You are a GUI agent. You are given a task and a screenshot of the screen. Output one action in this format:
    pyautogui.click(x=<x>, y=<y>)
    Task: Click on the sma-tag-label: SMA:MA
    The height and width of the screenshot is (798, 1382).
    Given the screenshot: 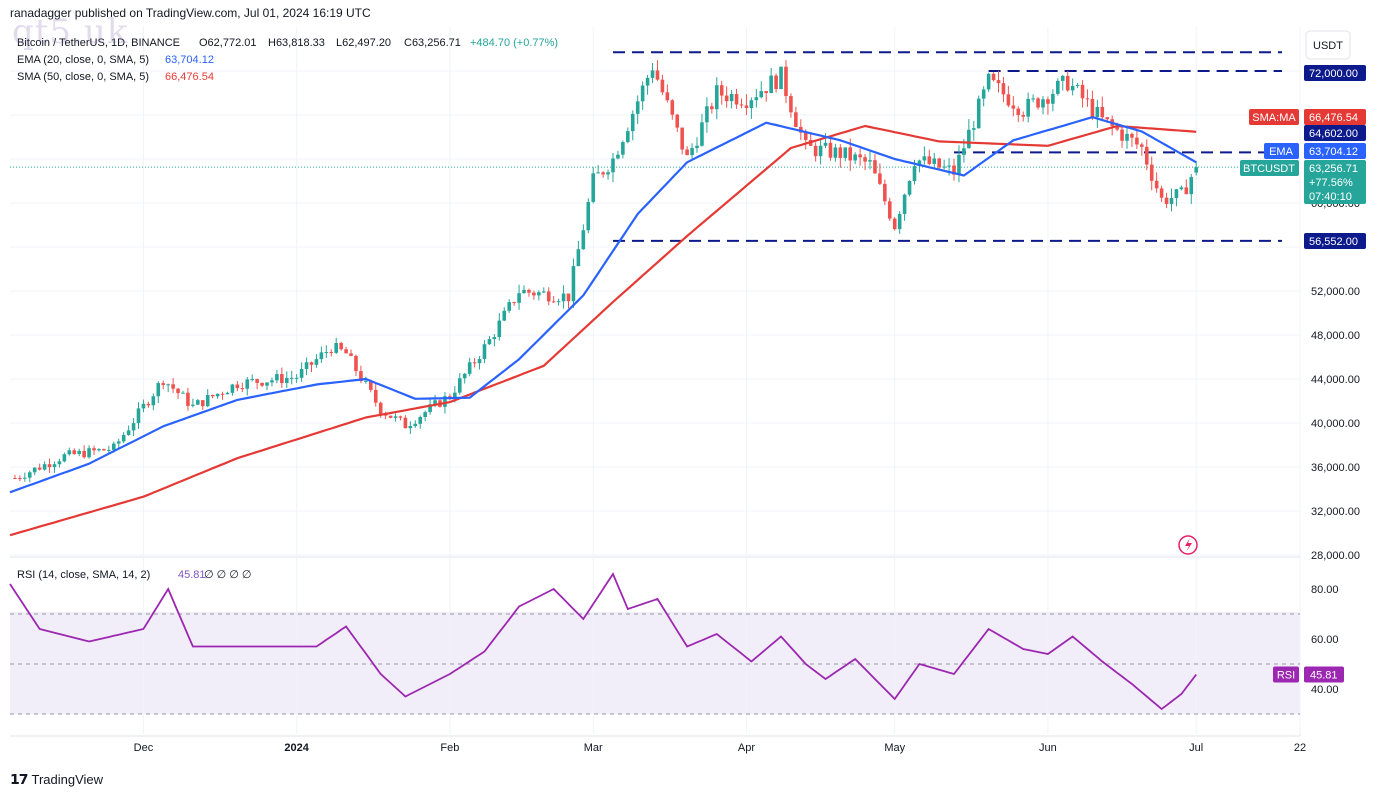 What is the action you would take?
    pyautogui.click(x=1274, y=118)
    